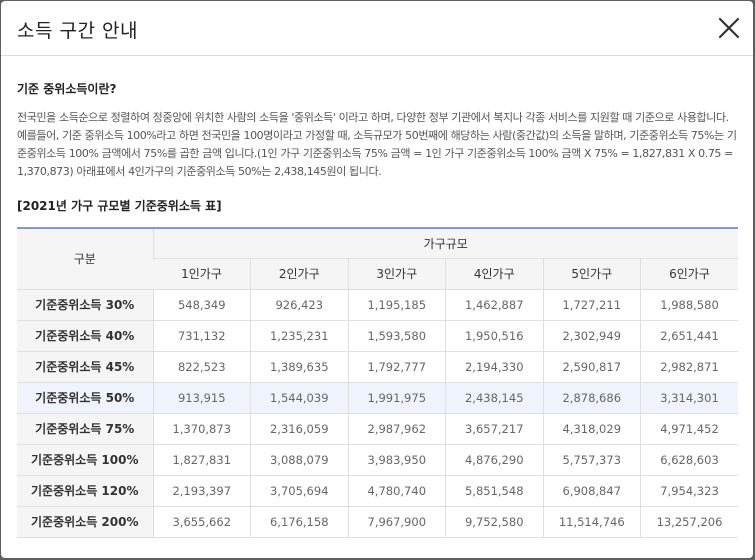  Describe the element at coordinates (201, 367) in the screenshot. I see `table-cell: 822,523` at that location.